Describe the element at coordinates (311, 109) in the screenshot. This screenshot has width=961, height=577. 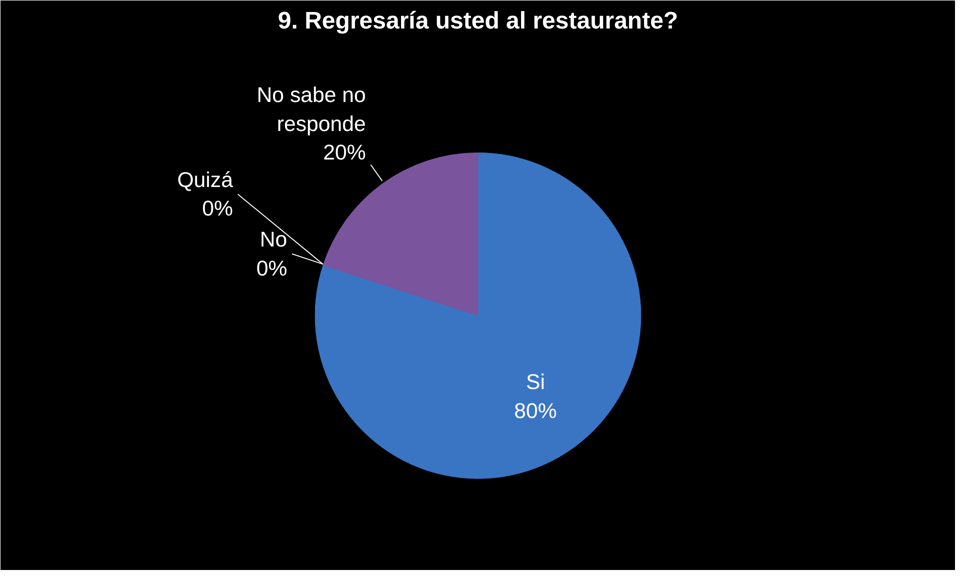
I see `slice-label: No sabe no responde` at that location.